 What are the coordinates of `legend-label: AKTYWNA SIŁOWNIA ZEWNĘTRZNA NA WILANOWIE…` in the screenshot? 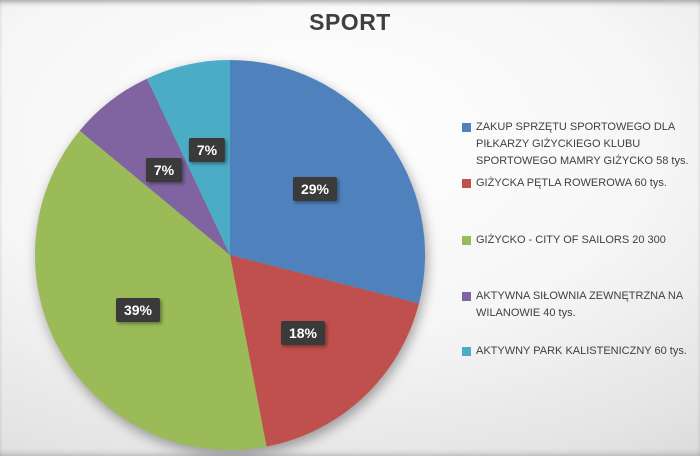 It's located at (579, 304).